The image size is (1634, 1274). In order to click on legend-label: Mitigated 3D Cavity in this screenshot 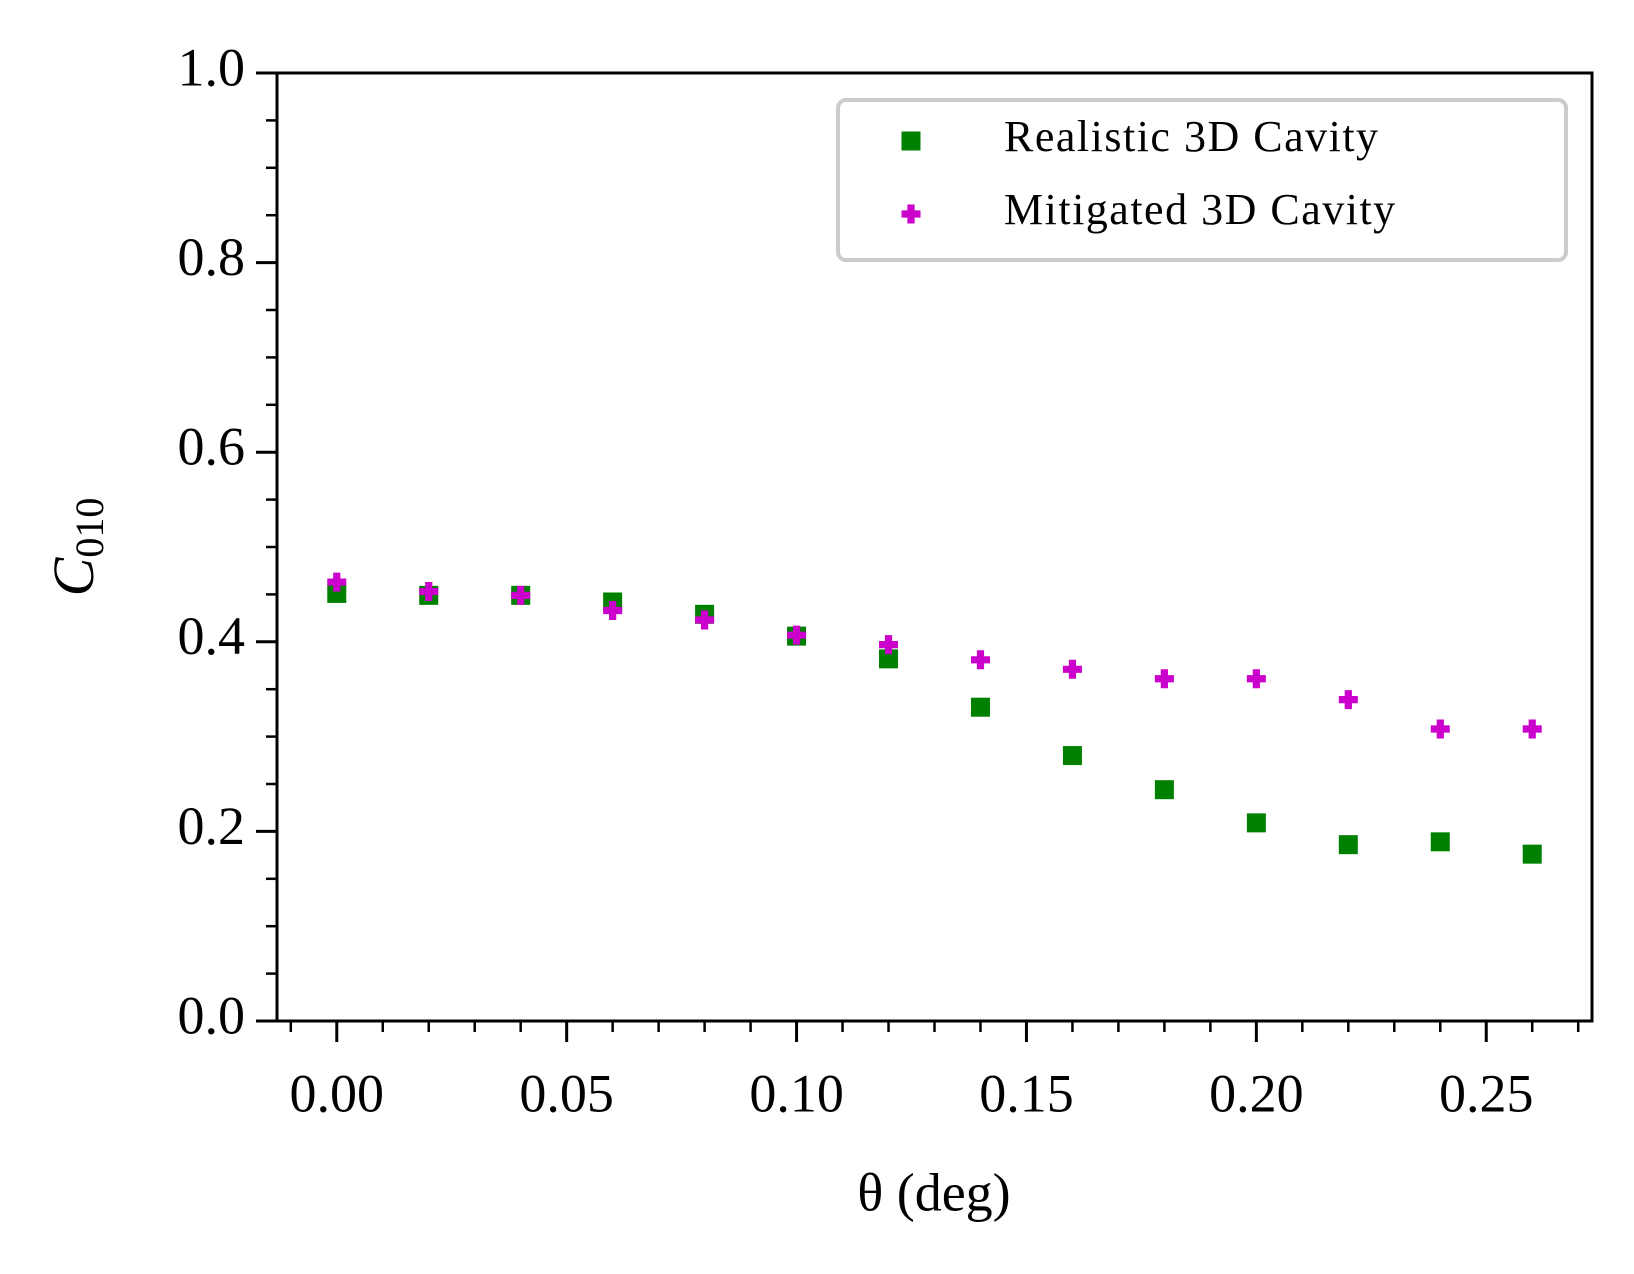, I will do `click(1200, 209)`.